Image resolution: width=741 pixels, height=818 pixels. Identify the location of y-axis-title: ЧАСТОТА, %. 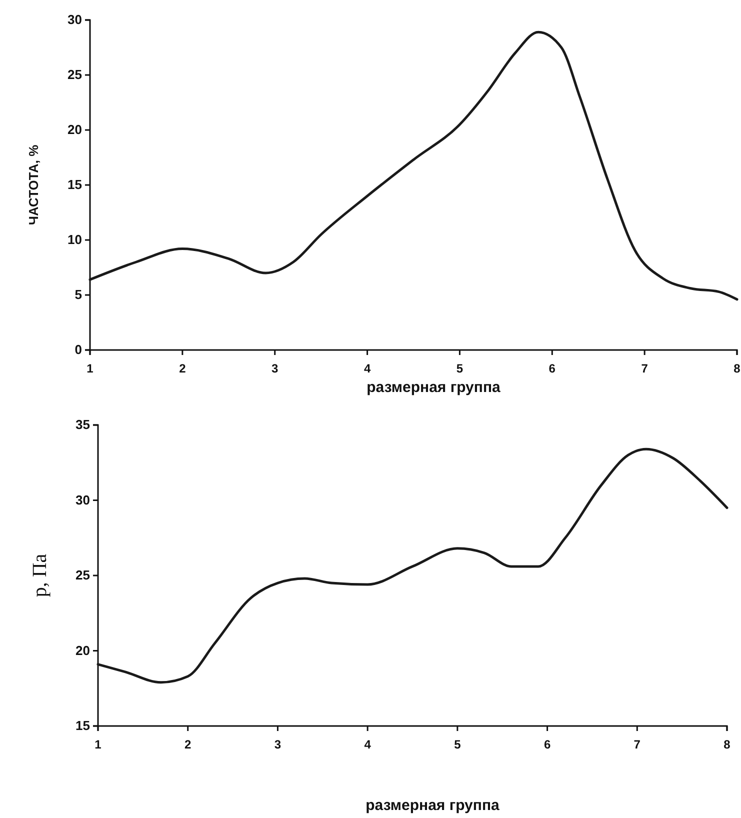
(33, 185).